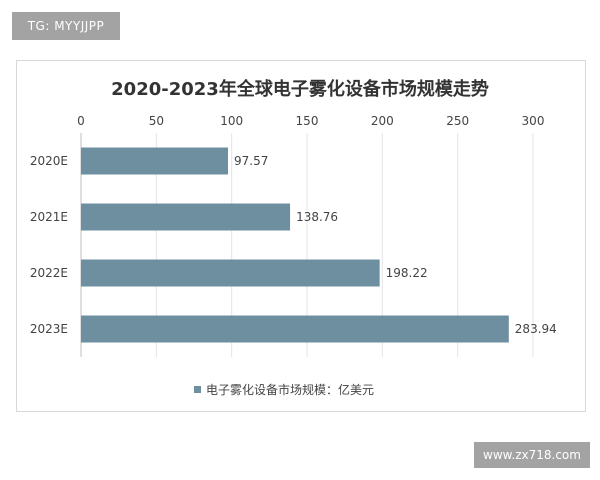  I want to click on x-axis-ticks: 0 50 100 150 200 250 300, so click(310, 121).